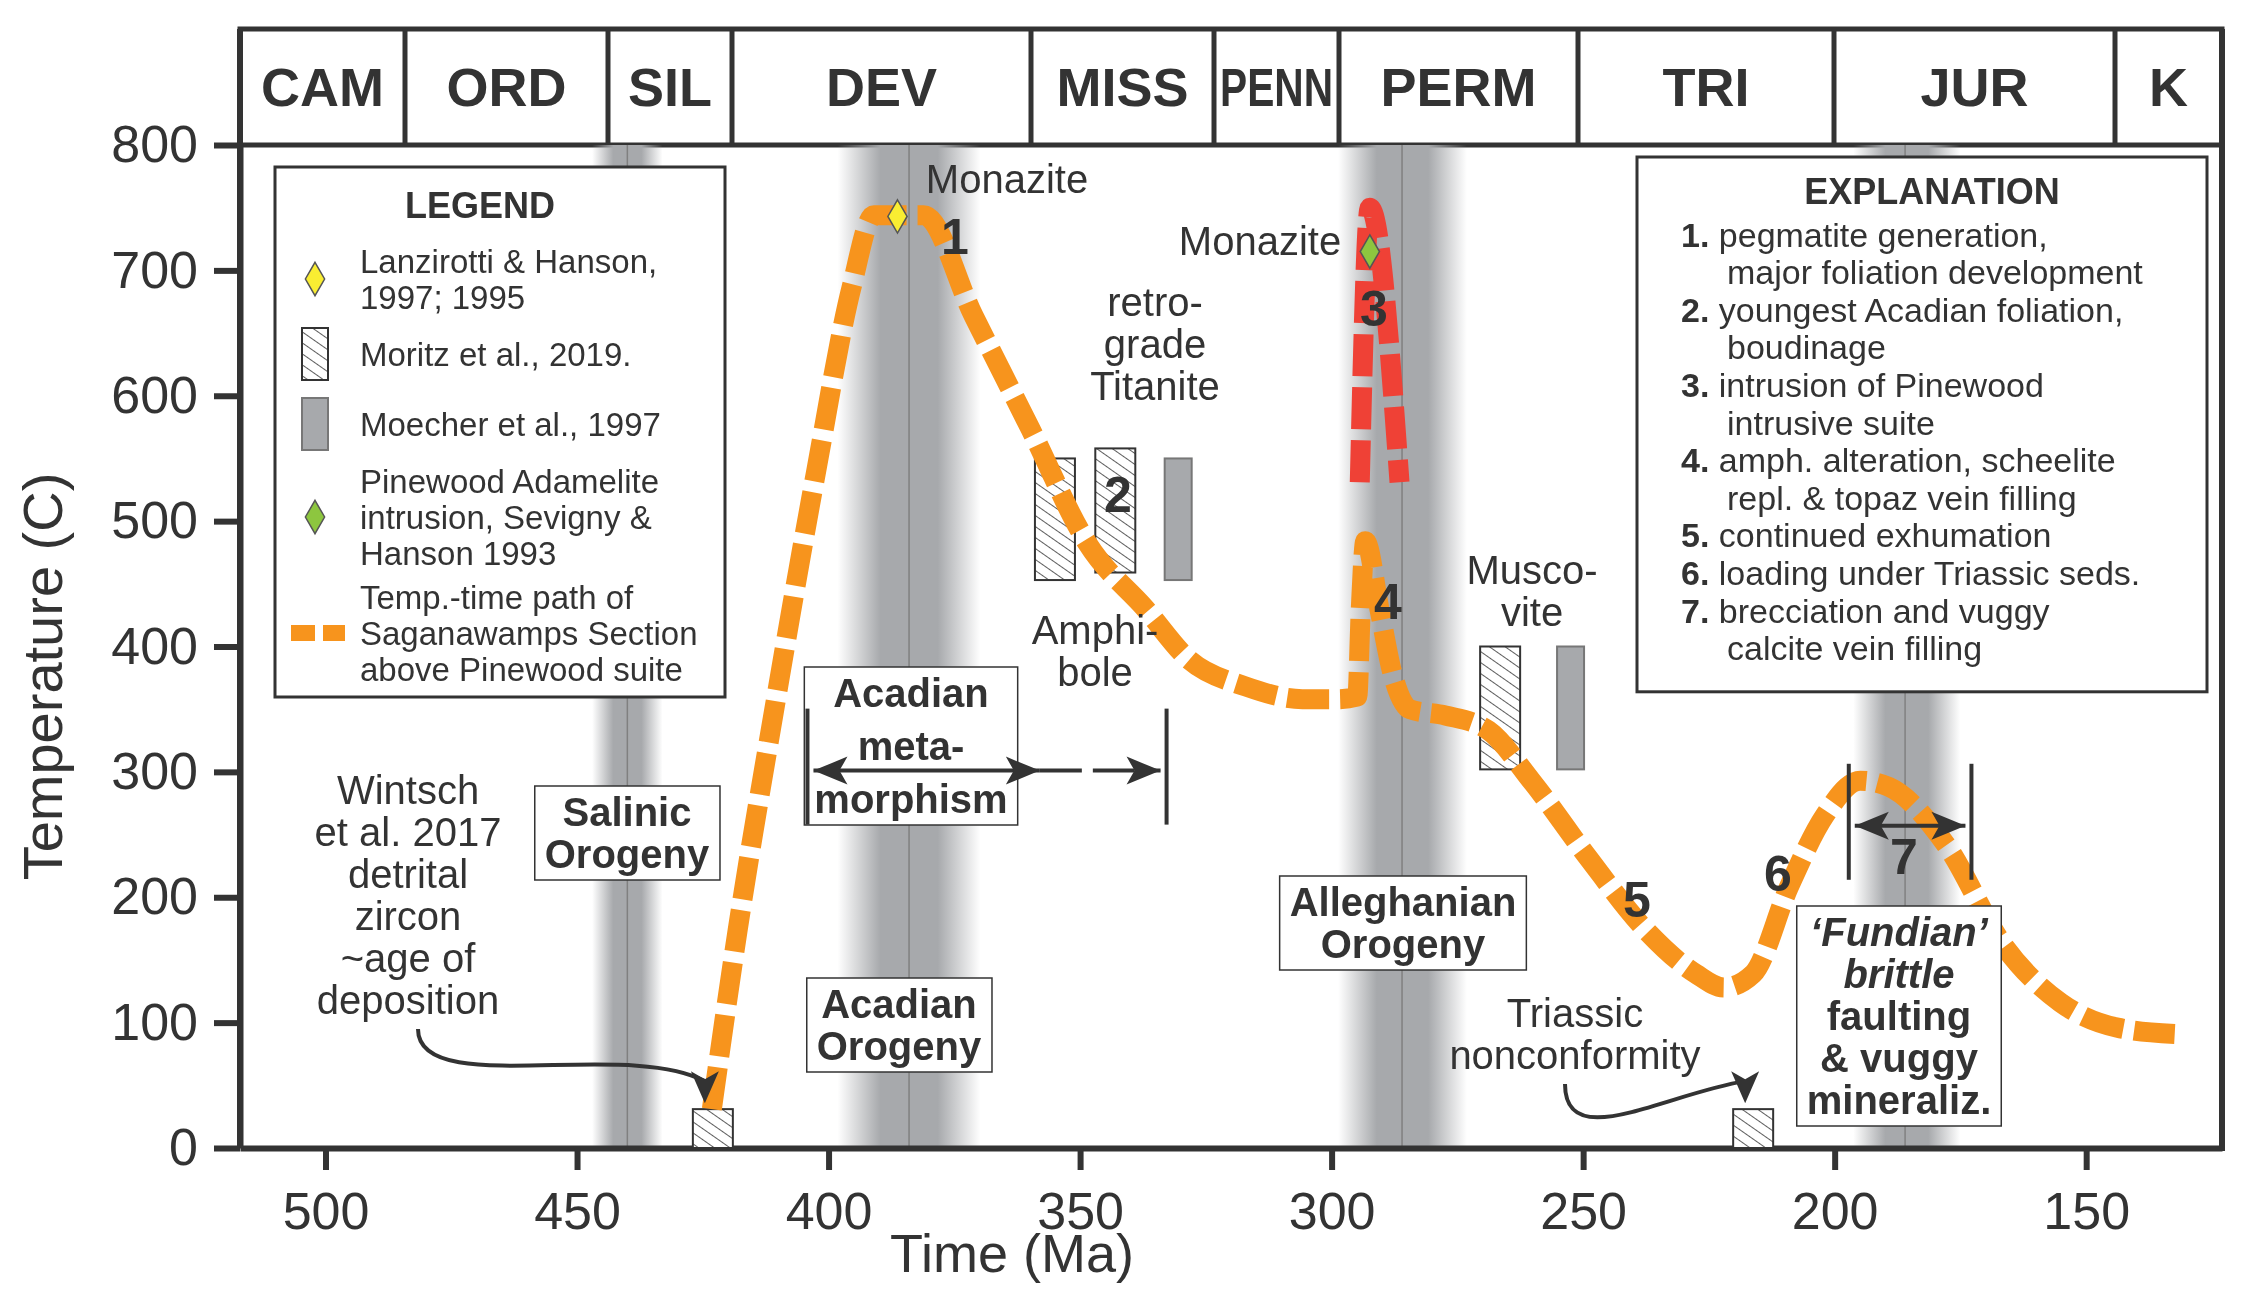  I want to click on annotation: 5. continued exhumation, so click(1866, 535).